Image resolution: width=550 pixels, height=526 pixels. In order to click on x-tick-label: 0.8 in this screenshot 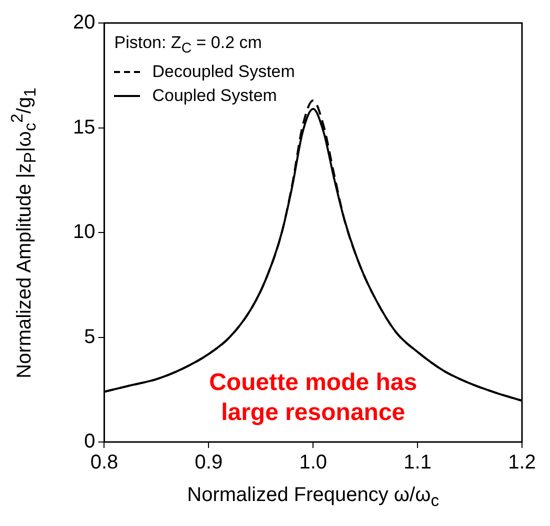, I will do `click(104, 463)`.